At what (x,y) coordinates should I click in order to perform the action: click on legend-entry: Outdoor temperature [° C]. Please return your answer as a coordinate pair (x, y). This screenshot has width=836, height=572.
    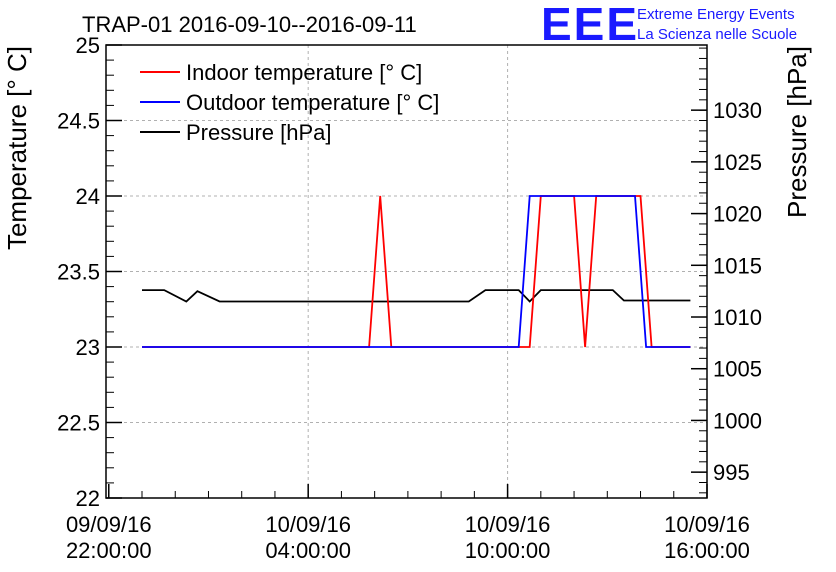
    Looking at the image, I should click on (312, 102).